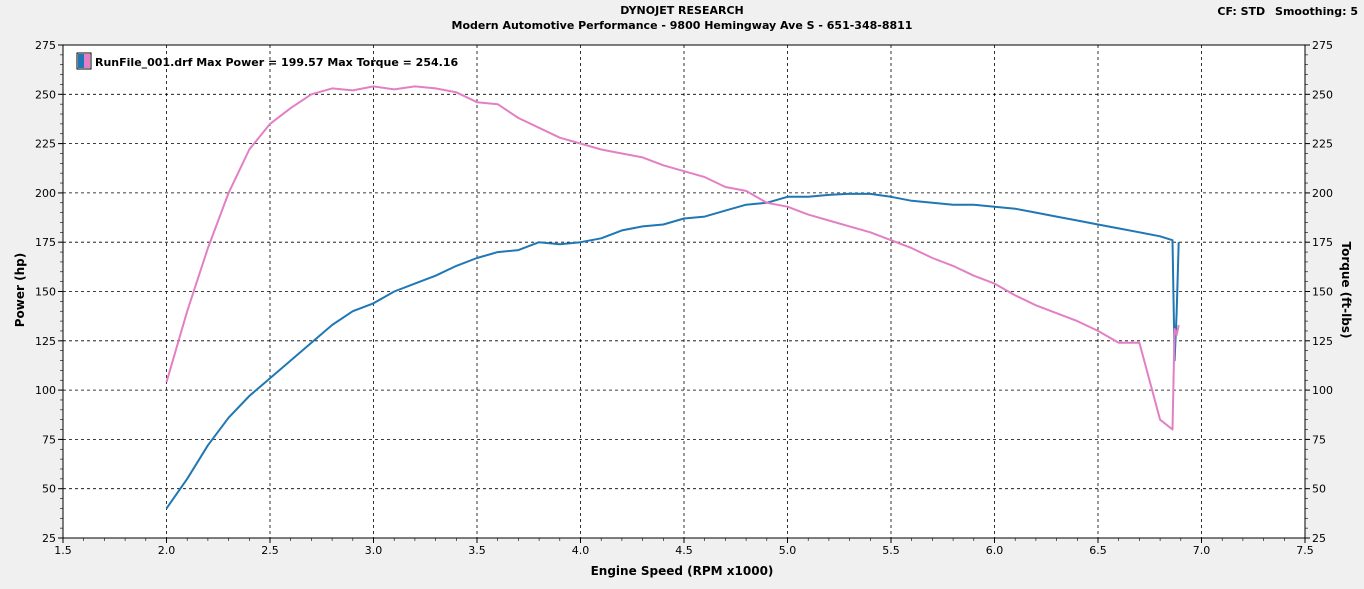 Image resolution: width=1364 pixels, height=589 pixels. What do you see at coordinates (1322, 193) in the screenshot?
I see `y2-tick-label: 200` at bounding box center [1322, 193].